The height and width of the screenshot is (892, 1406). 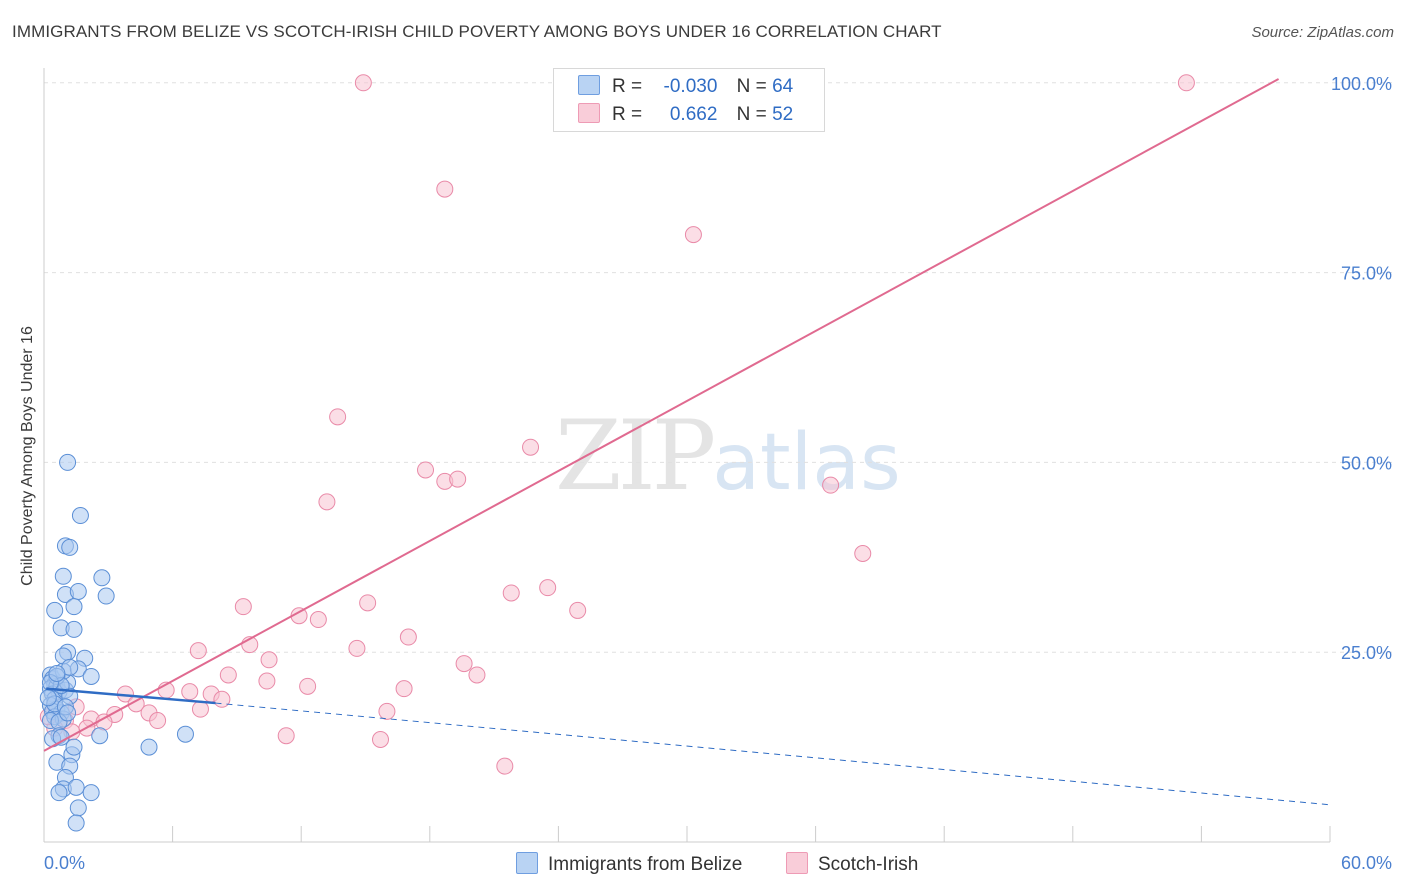 I want to click on bottom-legend-swatch-blue, so click(x=527, y=863).